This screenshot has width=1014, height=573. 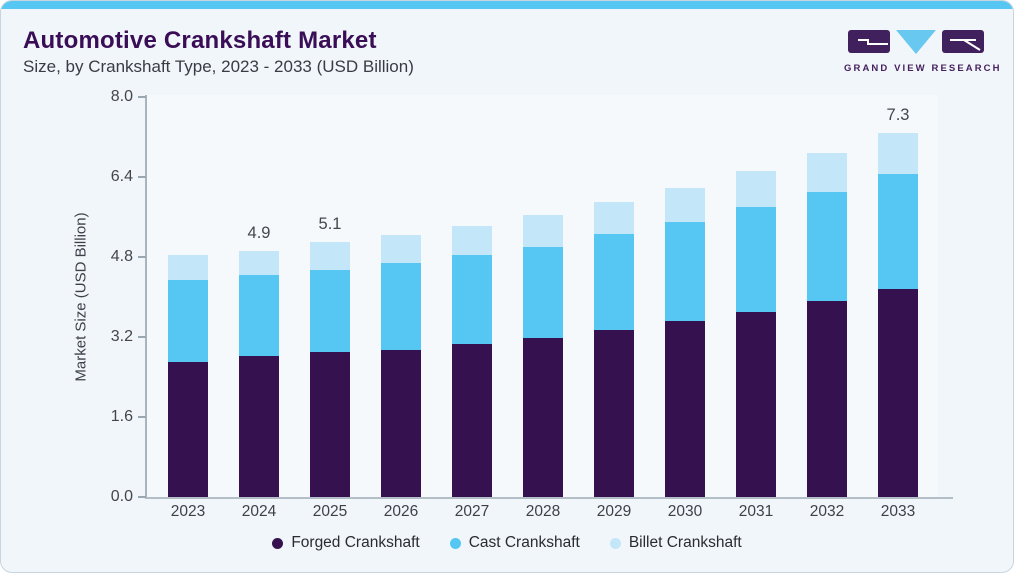 What do you see at coordinates (685, 542) in the screenshot?
I see `legend-label: Billet Crankshaft` at bounding box center [685, 542].